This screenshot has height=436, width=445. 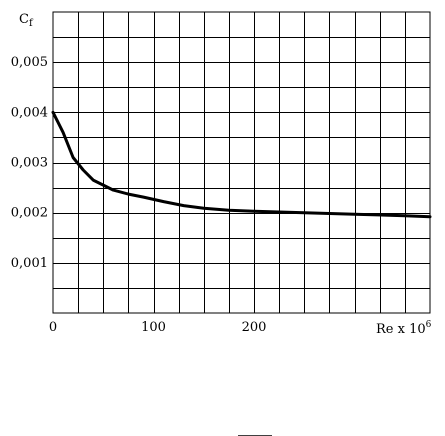 I want to click on y-tick-label: 0,005, so click(x=29, y=62).